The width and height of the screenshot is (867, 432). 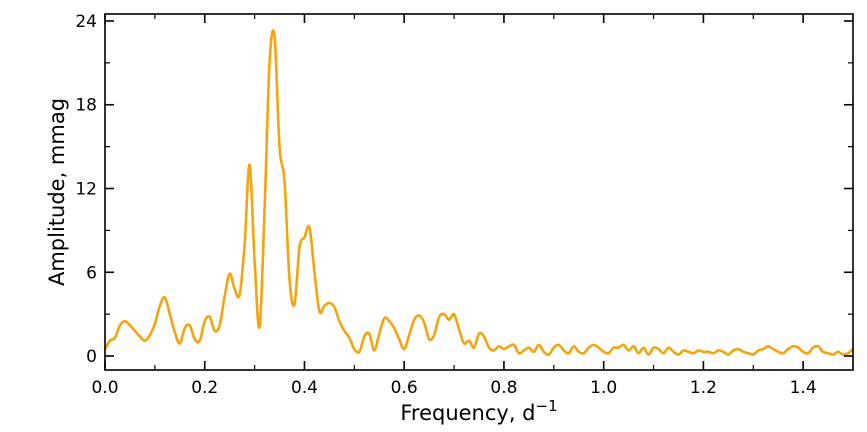 What do you see at coordinates (86, 22) in the screenshot?
I see `y-tick-label: 24` at bounding box center [86, 22].